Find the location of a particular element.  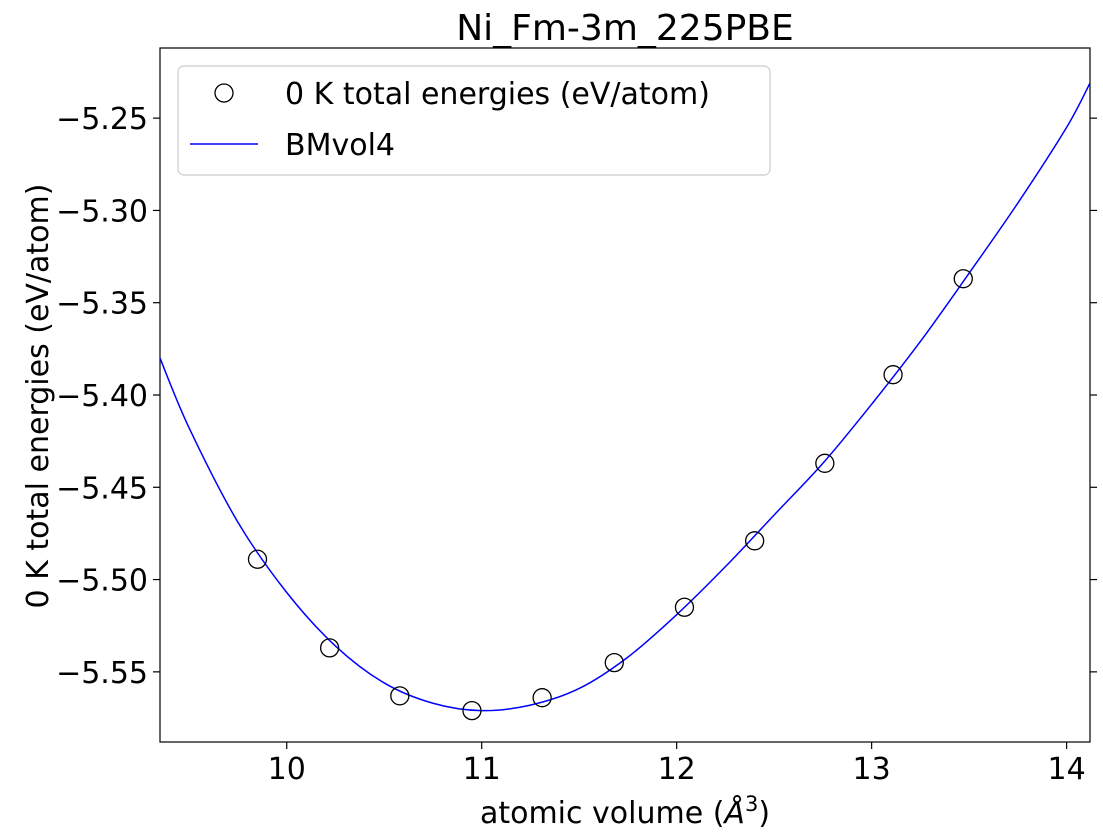

y-tick-label: −5.30 is located at coordinates (102, 211).